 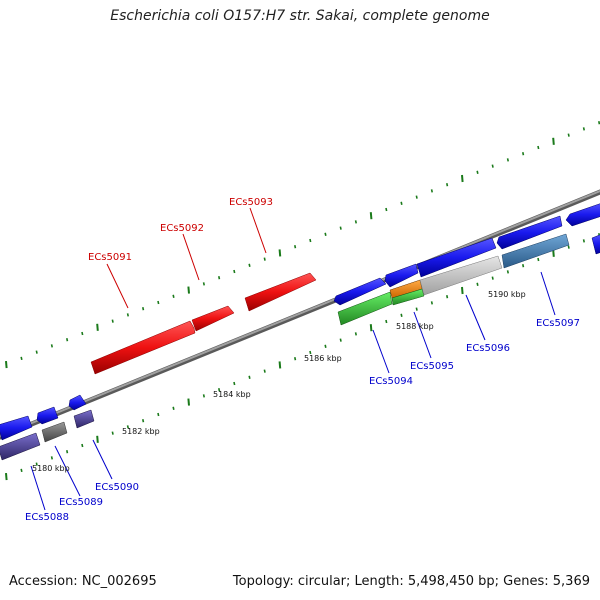 What do you see at coordinates (432, 366) in the screenshot?
I see `gene-label-ecs5095: ECs5095` at bounding box center [432, 366].